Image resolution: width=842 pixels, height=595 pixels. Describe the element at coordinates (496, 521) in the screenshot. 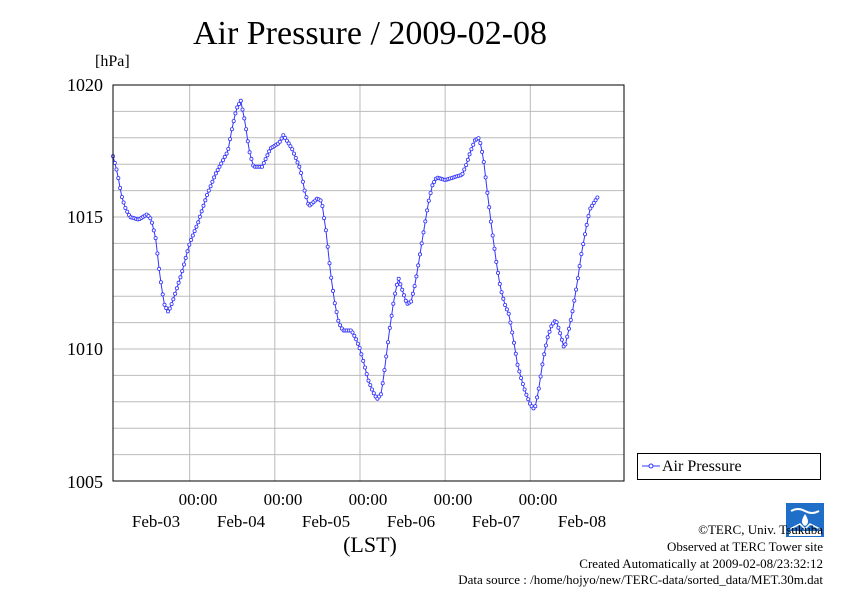

I see `x-date-label: Feb-07` at that location.